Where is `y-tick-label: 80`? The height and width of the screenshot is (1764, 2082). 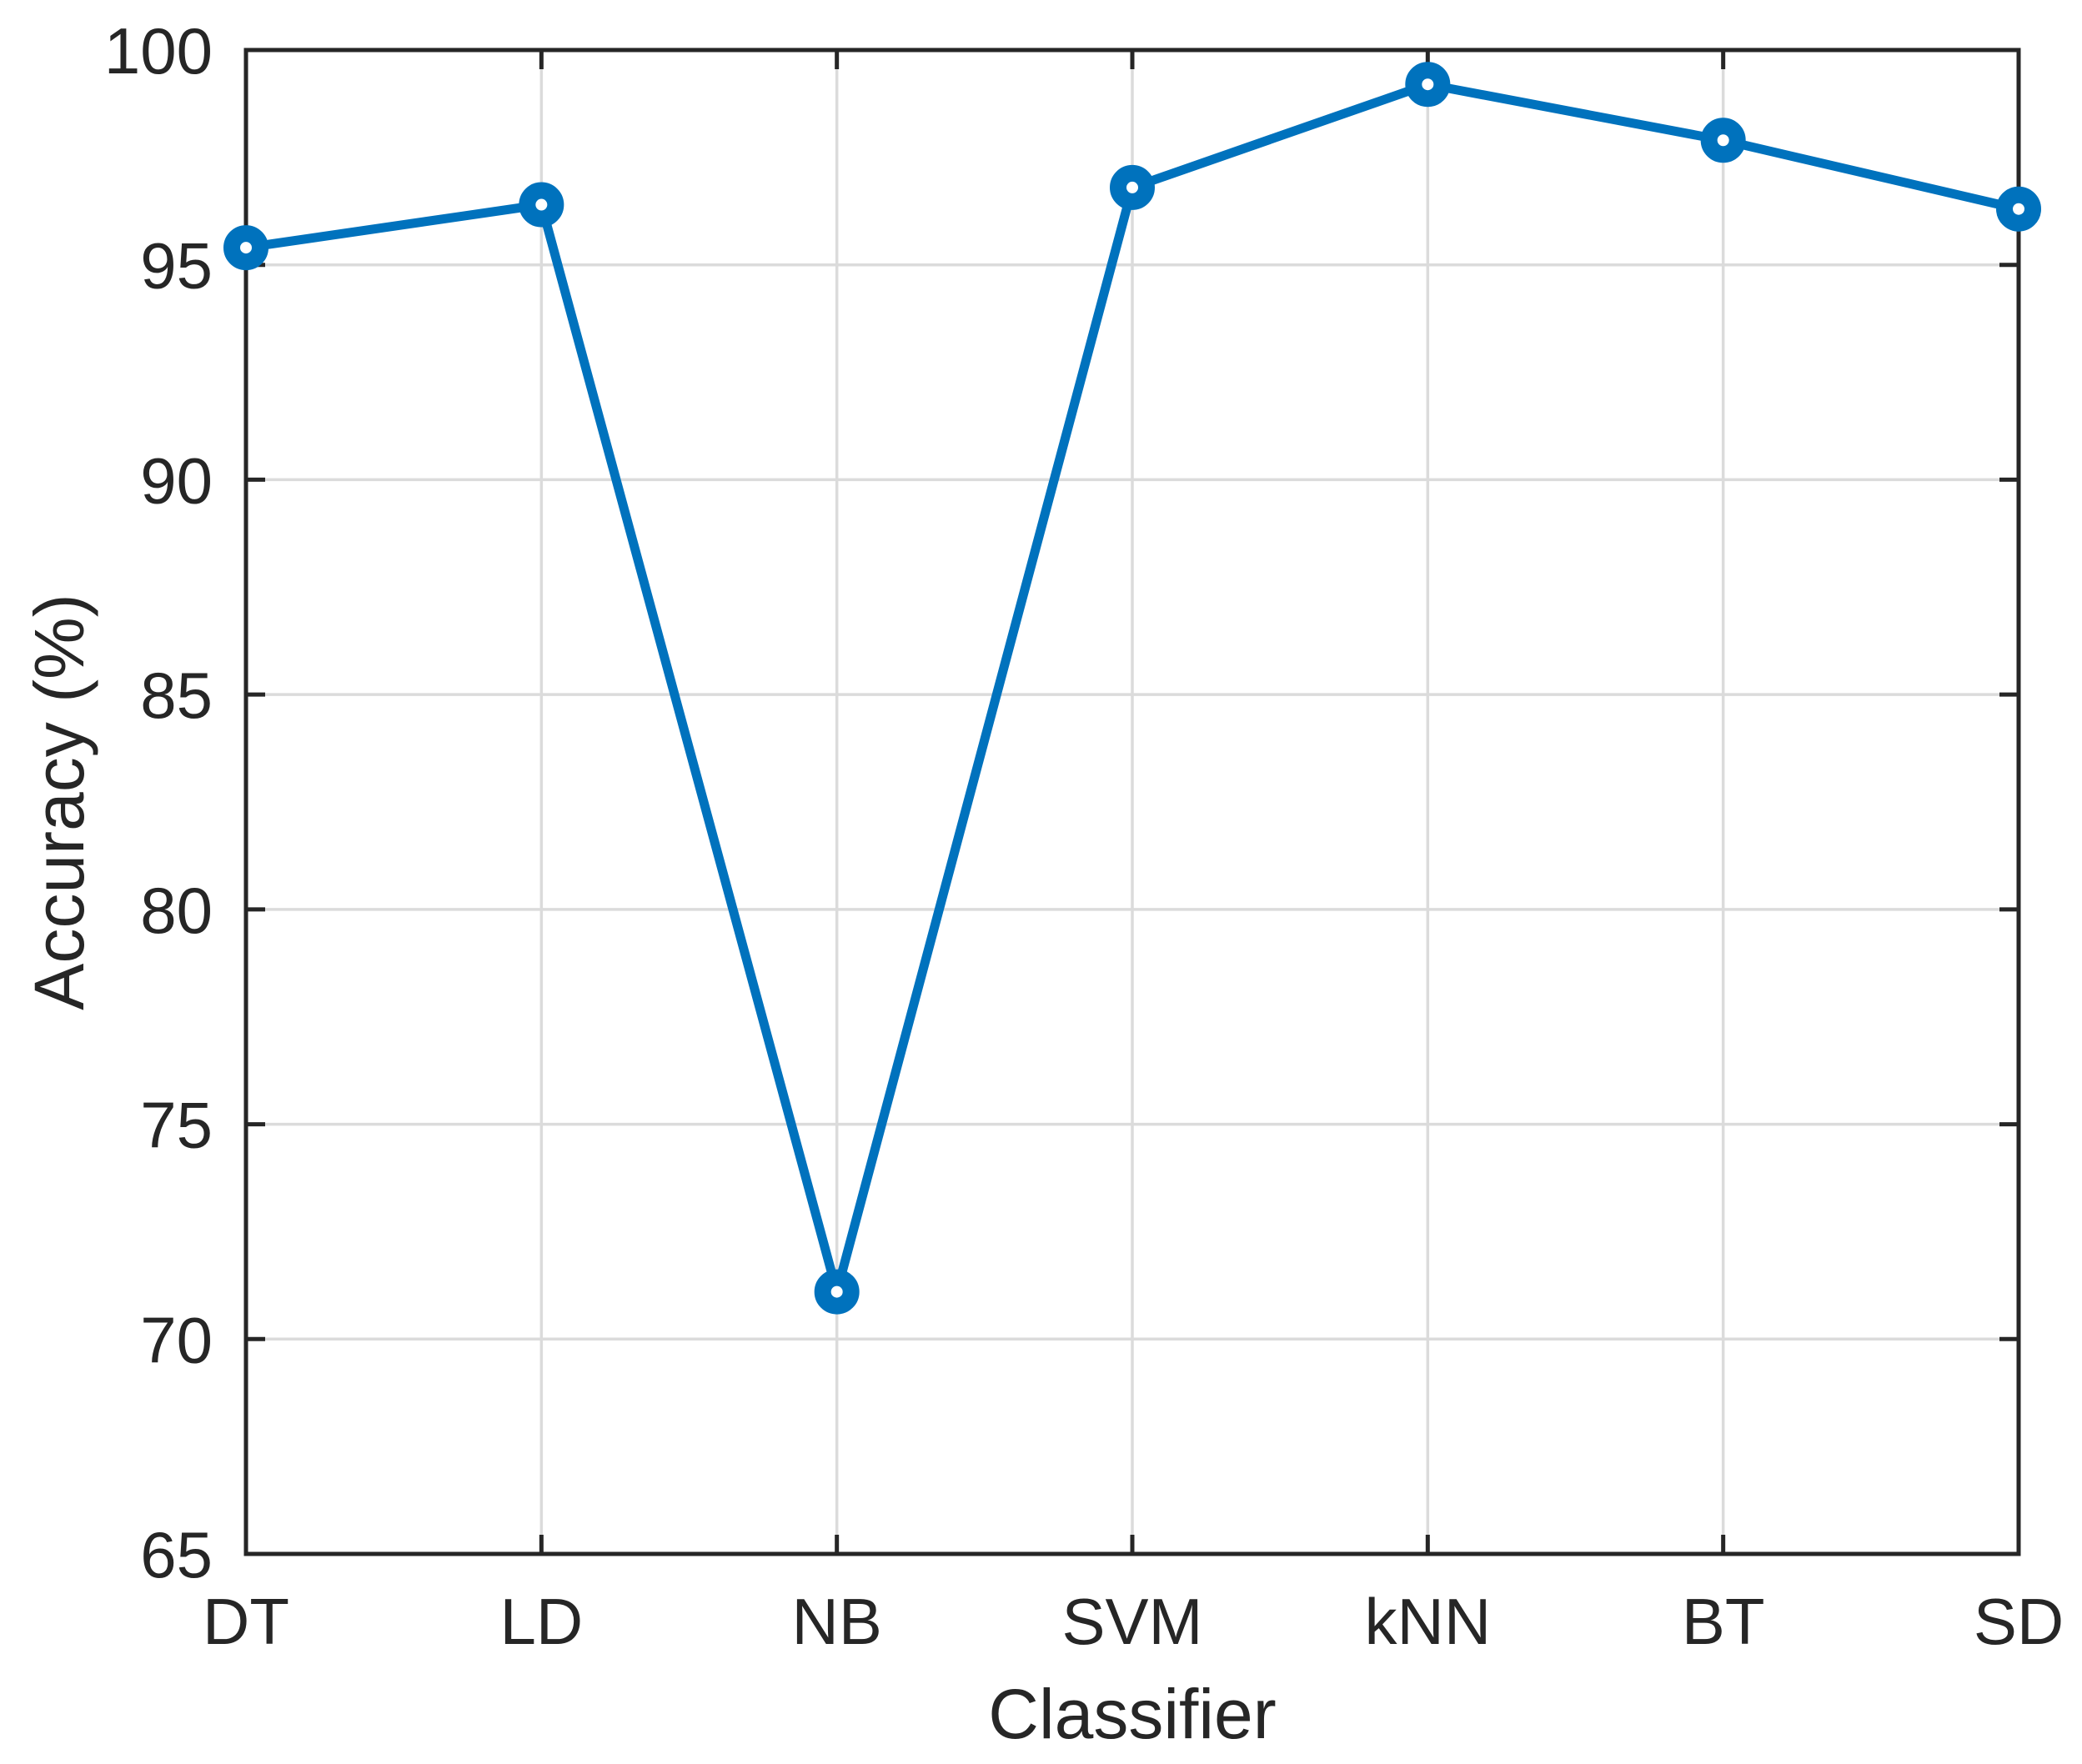
y-tick-label: 80 is located at coordinates (176, 910).